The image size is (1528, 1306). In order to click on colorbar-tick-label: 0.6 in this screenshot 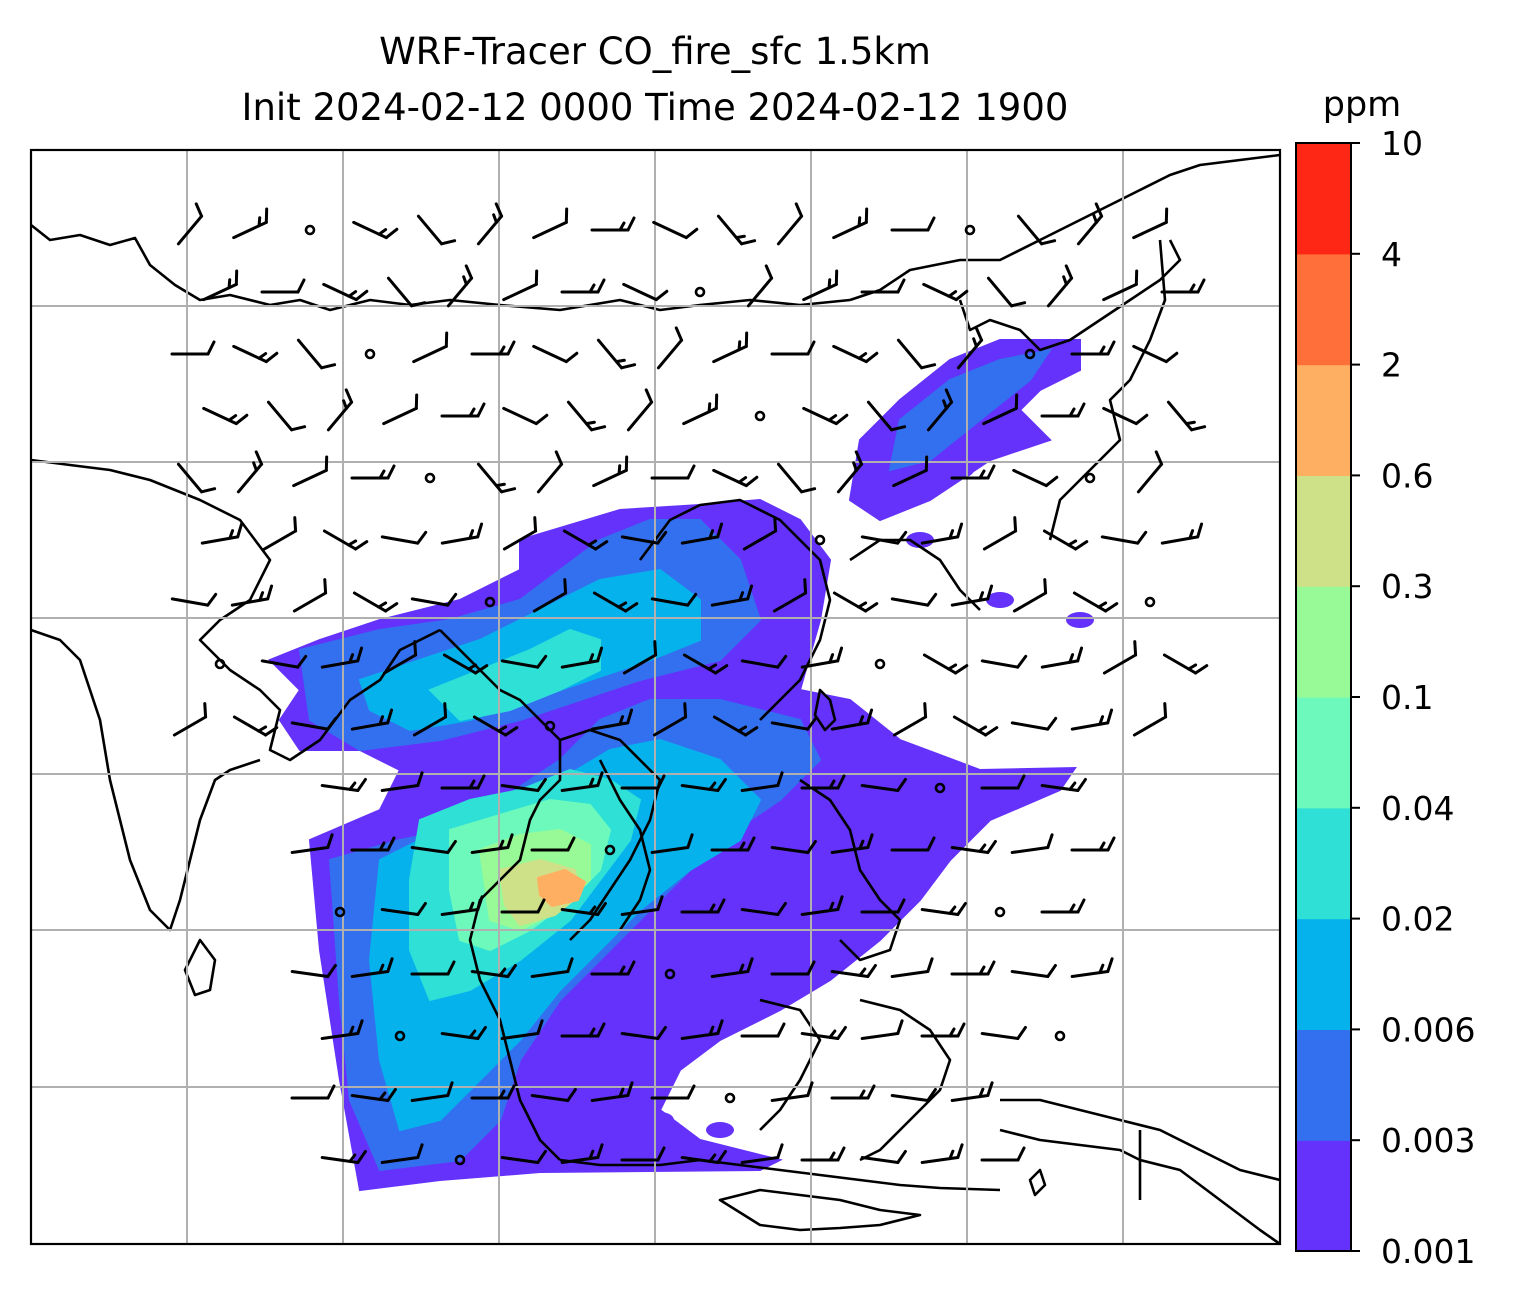, I will do `click(1407, 475)`.